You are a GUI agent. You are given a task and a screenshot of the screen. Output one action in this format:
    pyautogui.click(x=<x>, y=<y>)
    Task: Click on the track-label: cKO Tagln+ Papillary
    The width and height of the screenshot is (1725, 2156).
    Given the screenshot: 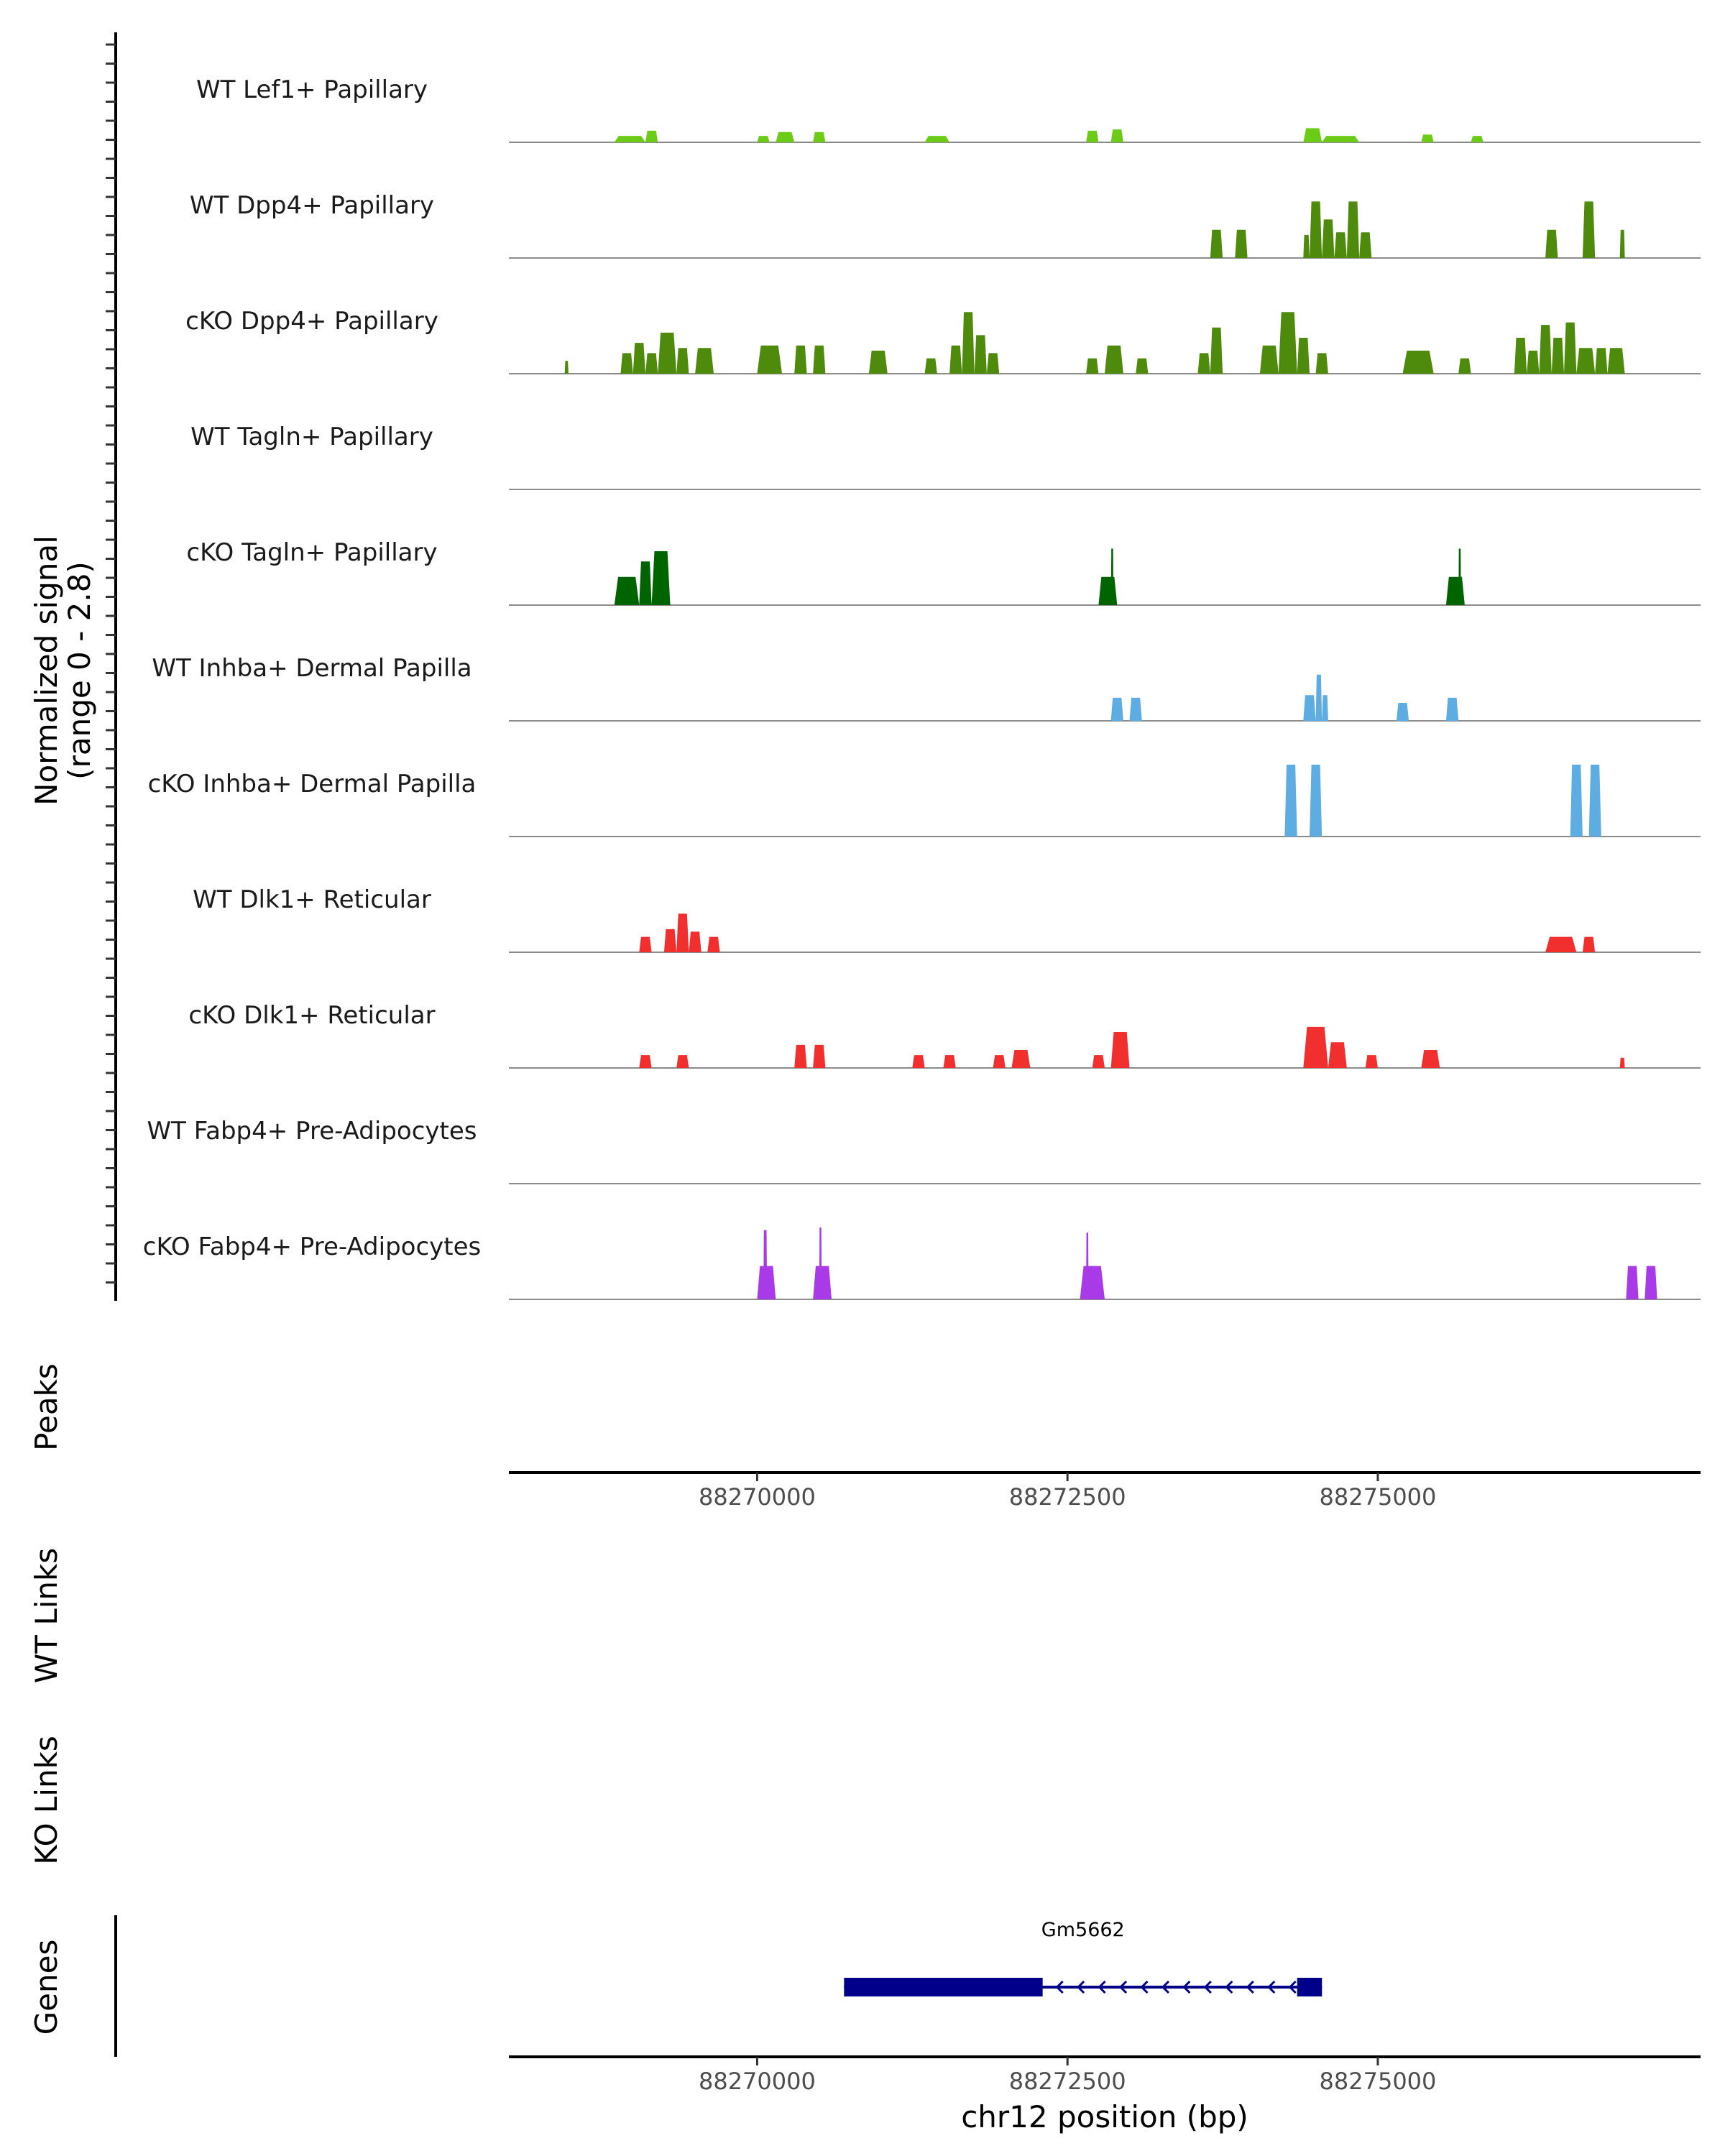 What is the action you would take?
    pyautogui.click(x=311, y=552)
    